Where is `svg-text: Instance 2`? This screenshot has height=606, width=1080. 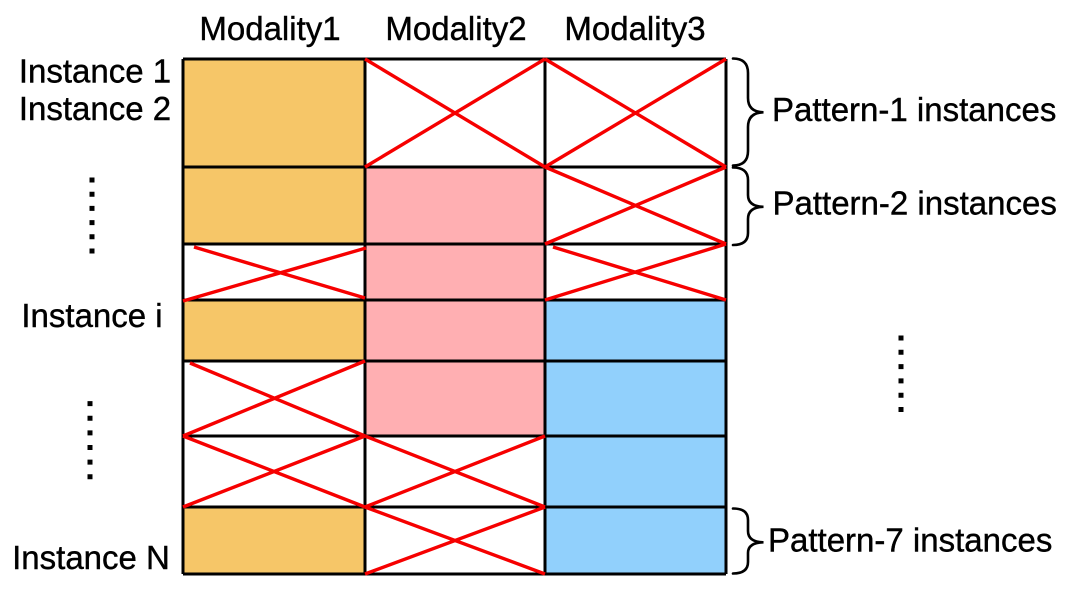 svg-text: Instance 2 is located at coordinates (95, 108).